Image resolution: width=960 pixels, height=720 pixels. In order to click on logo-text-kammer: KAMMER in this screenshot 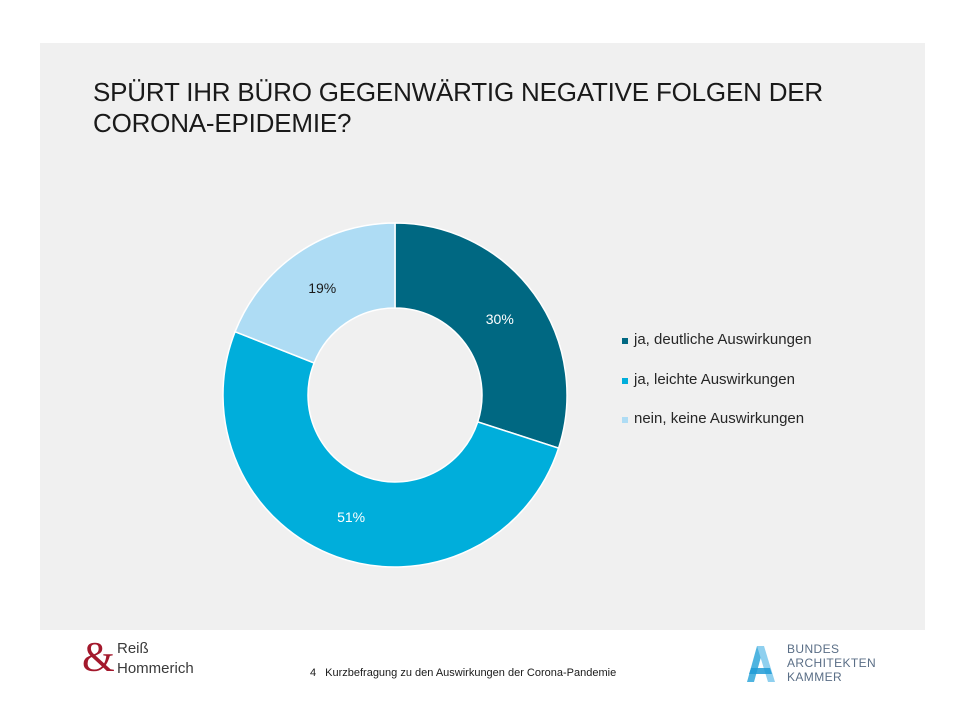, I will do `click(815, 677)`.